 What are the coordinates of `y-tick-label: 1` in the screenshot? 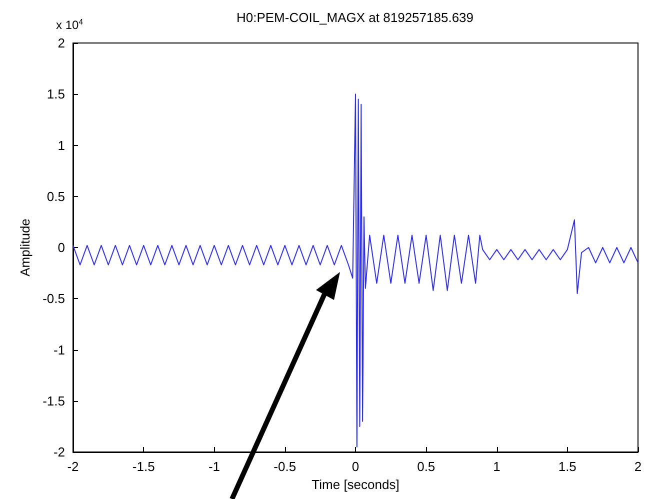 It's located at (61, 145).